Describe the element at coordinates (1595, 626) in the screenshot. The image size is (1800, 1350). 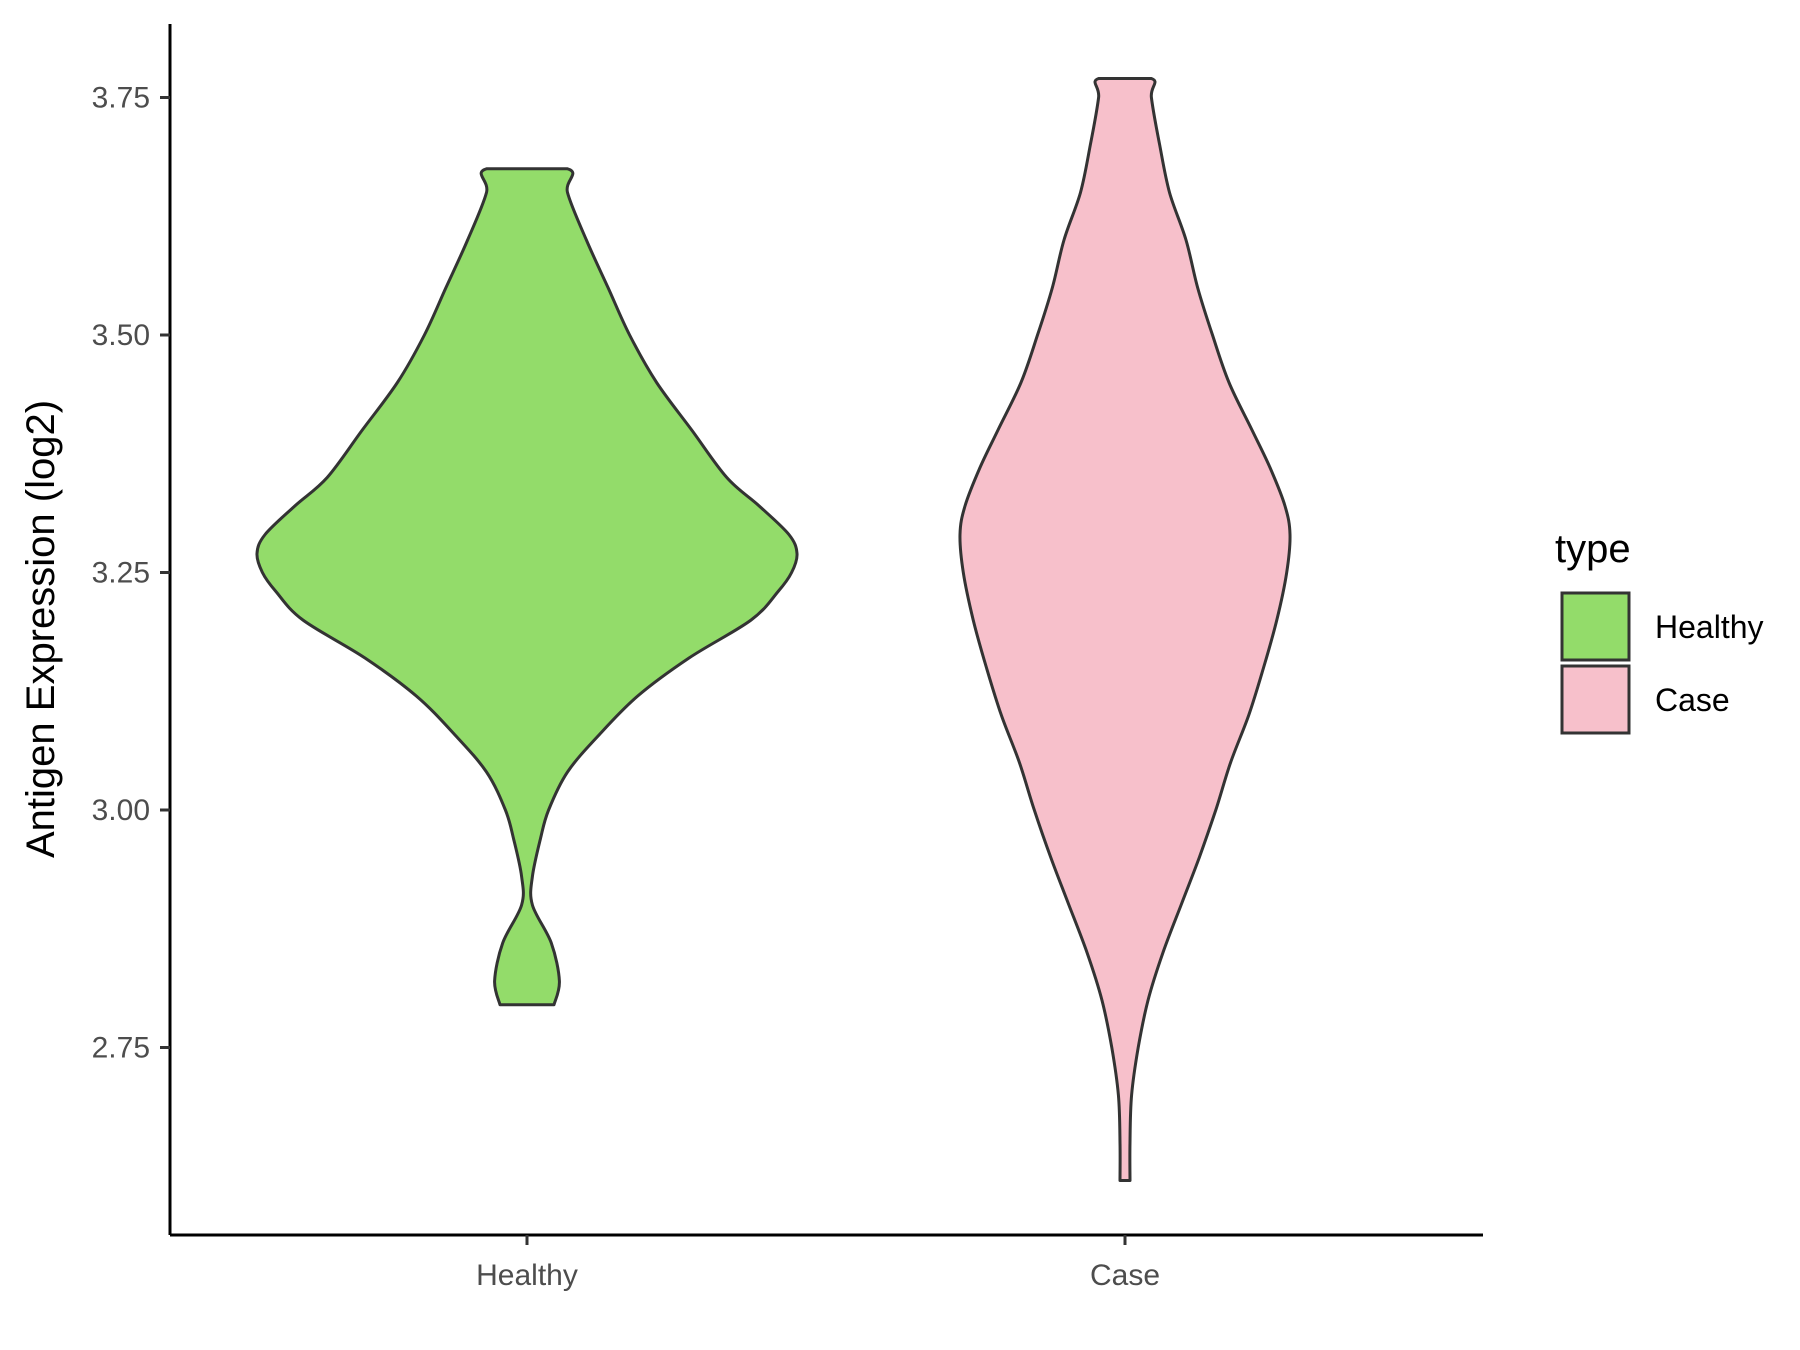
I see `legend-key-healthy` at that location.